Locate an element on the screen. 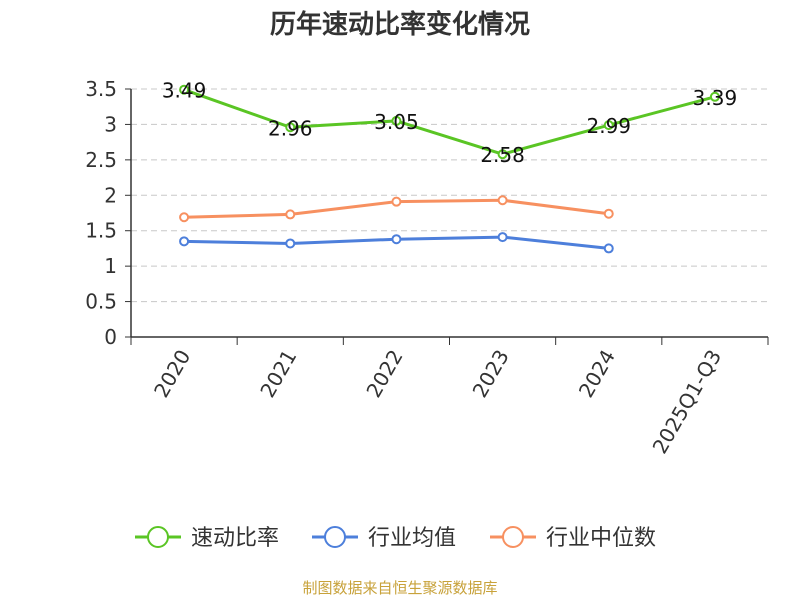  data-label: 2.99 is located at coordinates (608, 126).